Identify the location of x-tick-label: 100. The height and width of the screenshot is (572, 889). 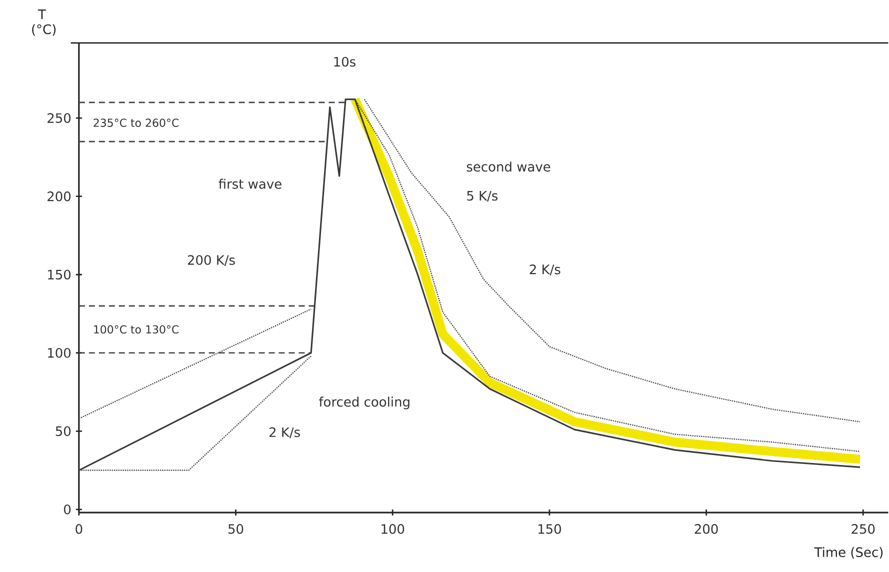
(393, 529).